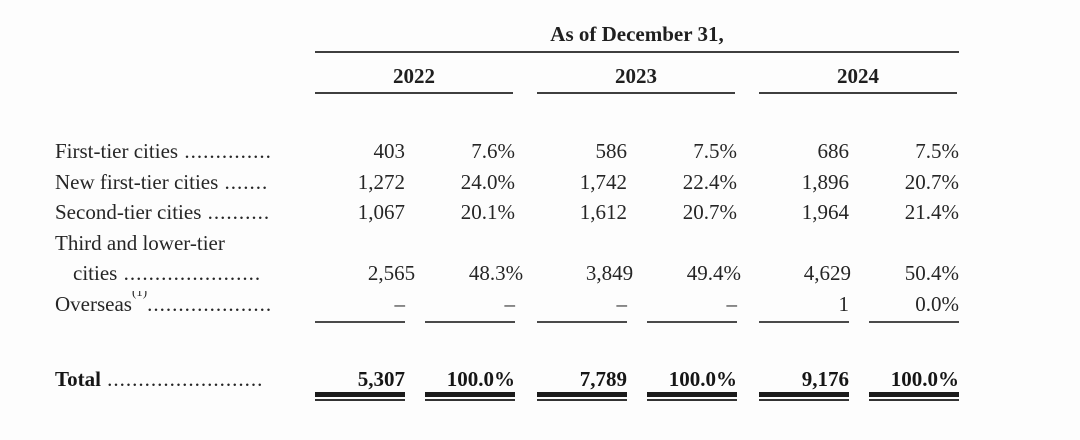 Image resolution: width=1080 pixels, height=440 pixels. Describe the element at coordinates (858, 76) in the screenshot. I see `year-header-2024: 2024` at that location.